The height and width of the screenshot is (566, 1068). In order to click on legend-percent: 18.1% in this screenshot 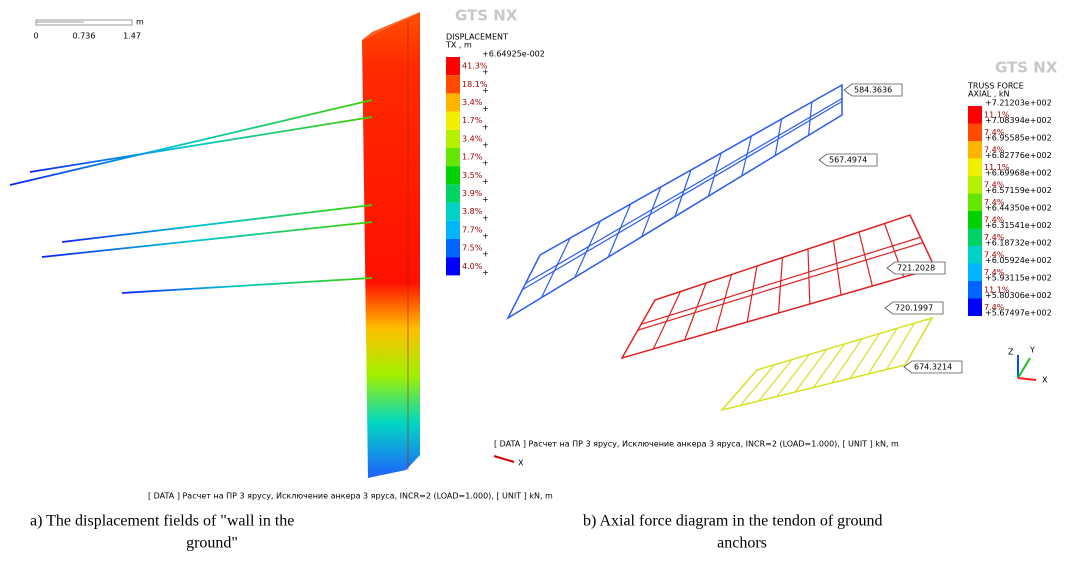, I will do `click(475, 84)`.